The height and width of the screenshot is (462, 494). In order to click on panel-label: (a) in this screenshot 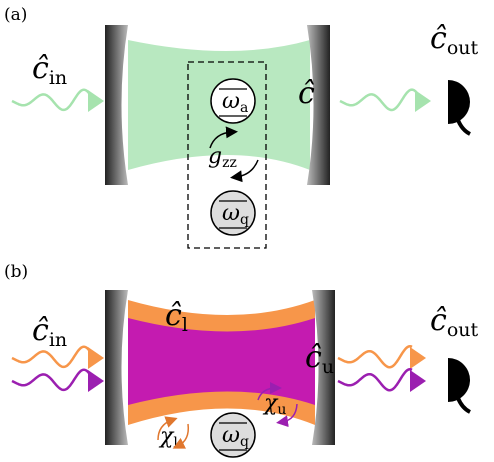, I will do `click(15, 15)`.